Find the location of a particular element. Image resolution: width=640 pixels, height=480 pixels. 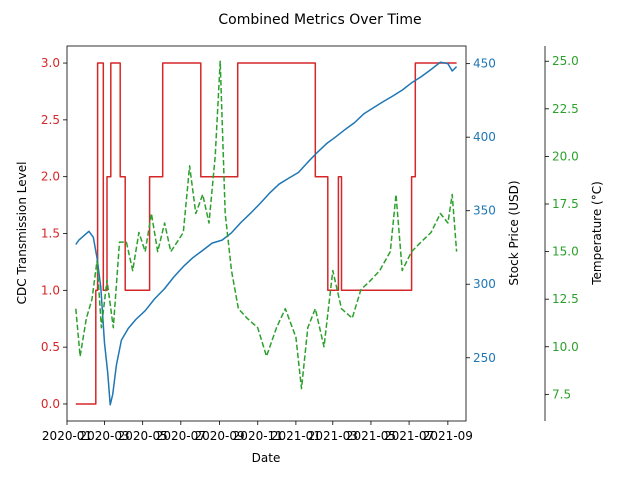

right2-tick-label: 12.5 is located at coordinates (565, 299).